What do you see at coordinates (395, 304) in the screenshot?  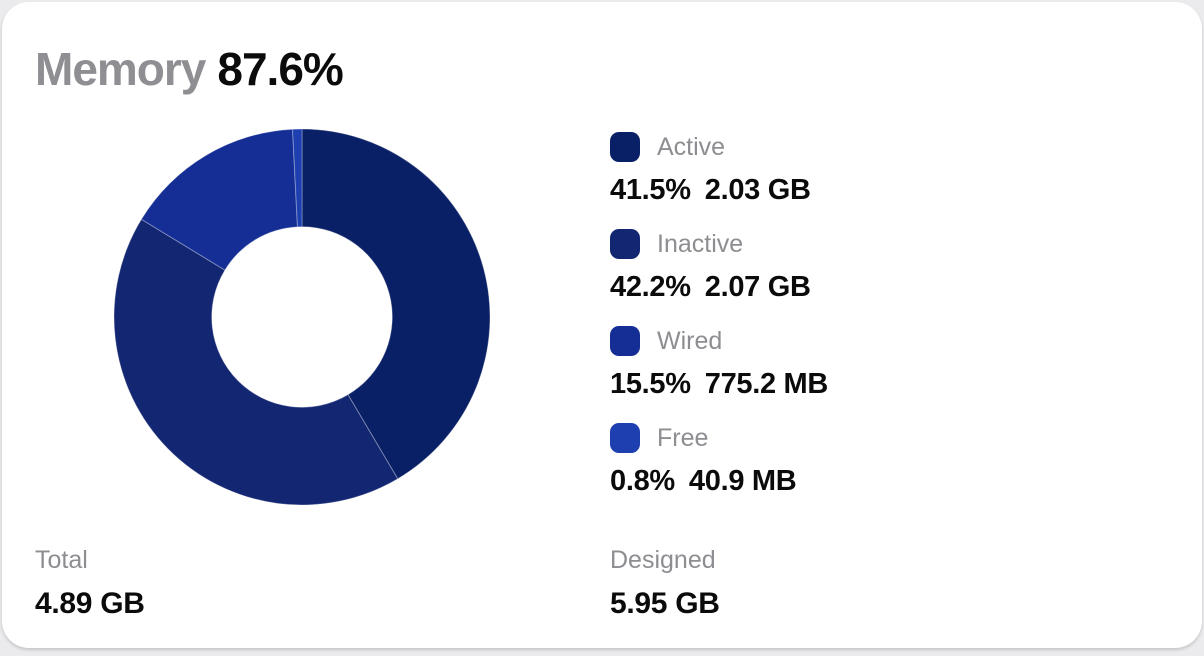 I see `donut-segment-active` at bounding box center [395, 304].